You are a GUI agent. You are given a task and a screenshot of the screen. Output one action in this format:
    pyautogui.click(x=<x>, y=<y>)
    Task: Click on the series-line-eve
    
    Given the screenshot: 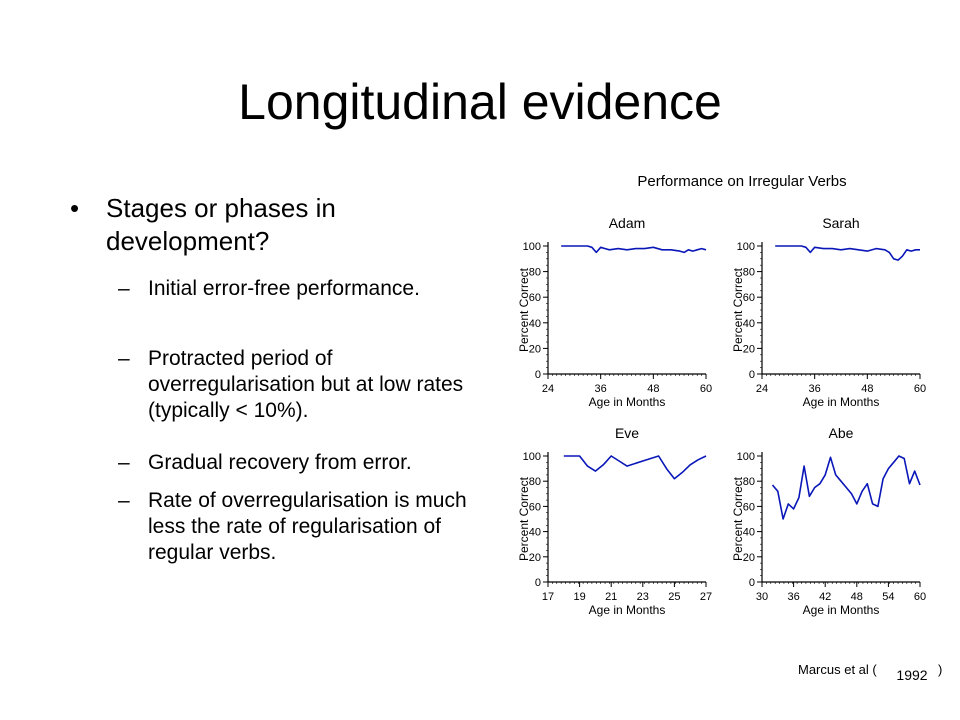 What is the action you would take?
    pyautogui.click(x=635, y=467)
    